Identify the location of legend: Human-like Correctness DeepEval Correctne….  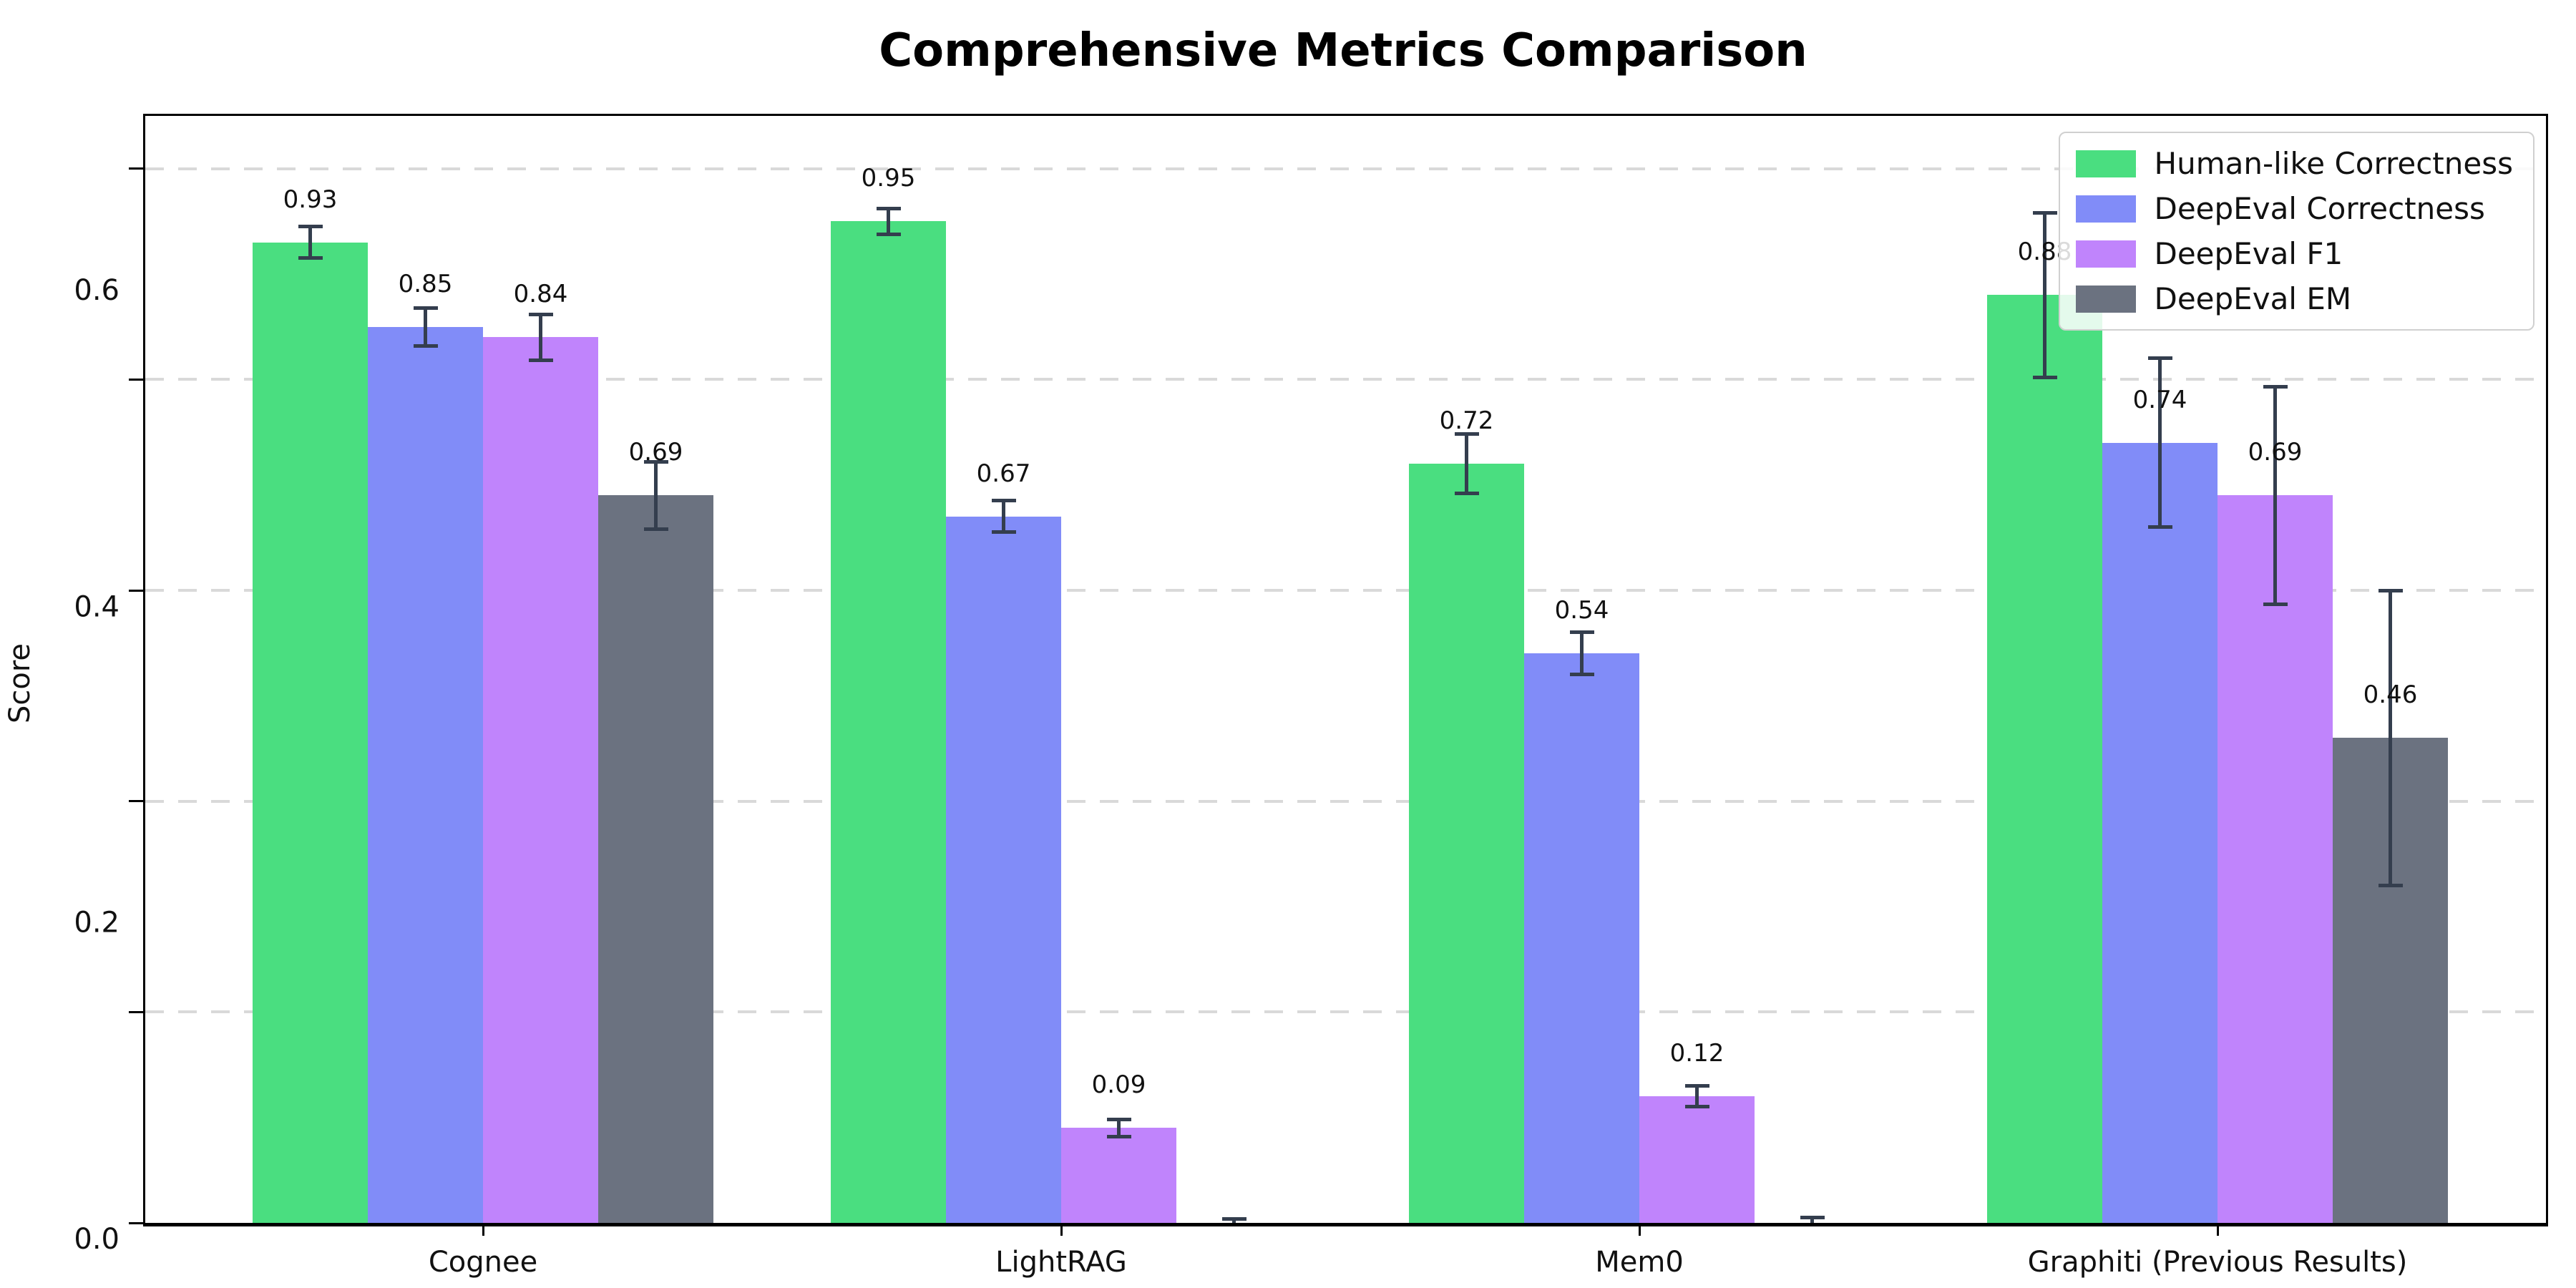
(2296, 231).